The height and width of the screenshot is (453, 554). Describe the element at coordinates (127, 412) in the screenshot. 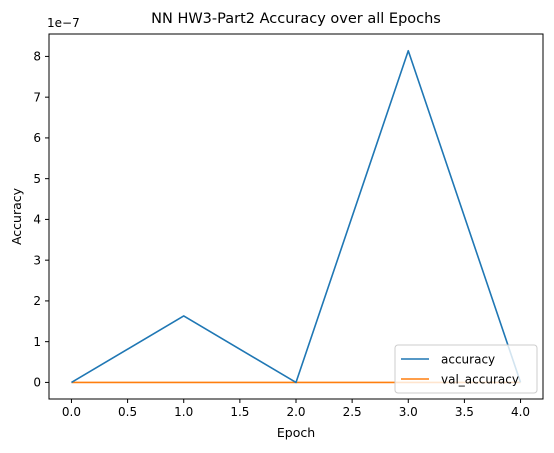

I see `x-tick-label: 0.5` at that location.